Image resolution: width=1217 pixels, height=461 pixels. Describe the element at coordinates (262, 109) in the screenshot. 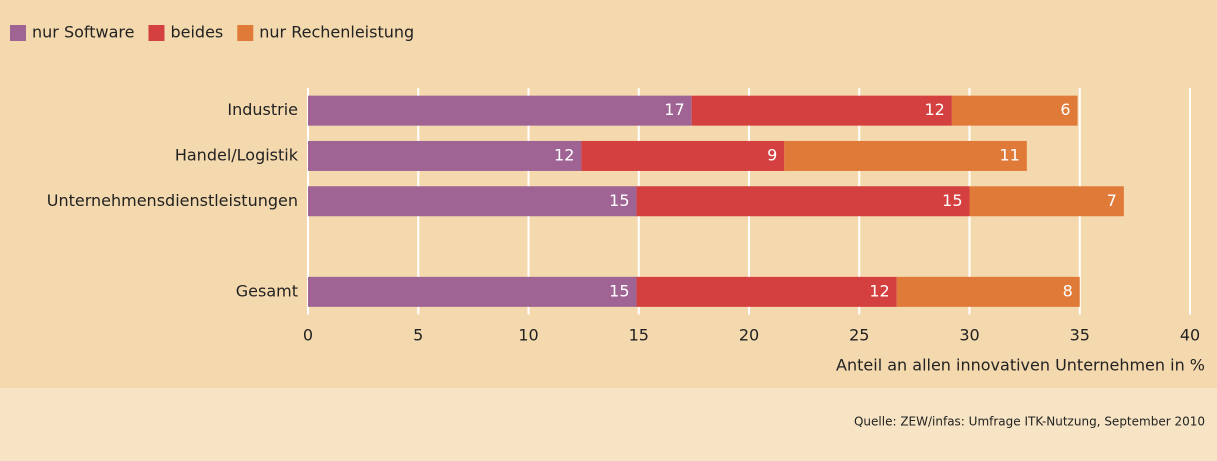

I see `y-tick-label: Industrie` at that location.